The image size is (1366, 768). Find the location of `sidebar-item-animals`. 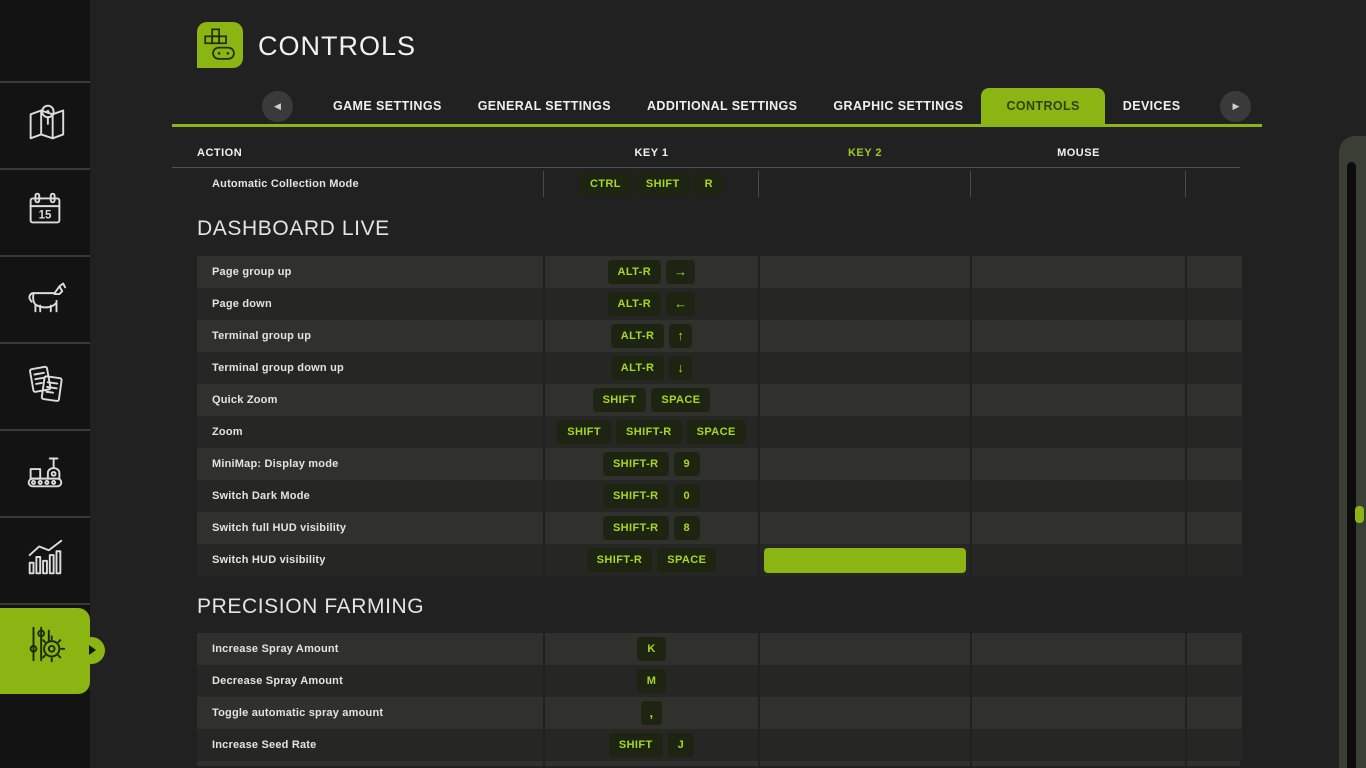

sidebar-item-animals is located at coordinates (45, 298).